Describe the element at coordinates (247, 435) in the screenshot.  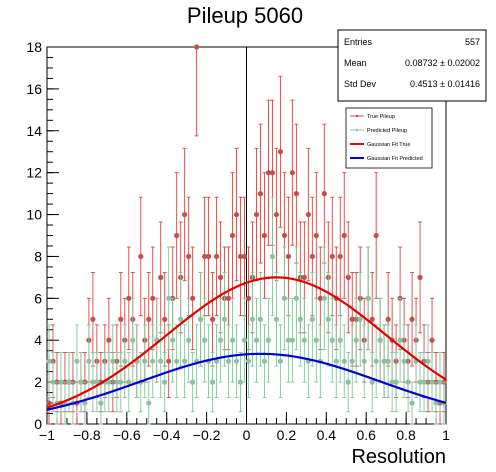
I see `x-tick-label: 0` at that location.